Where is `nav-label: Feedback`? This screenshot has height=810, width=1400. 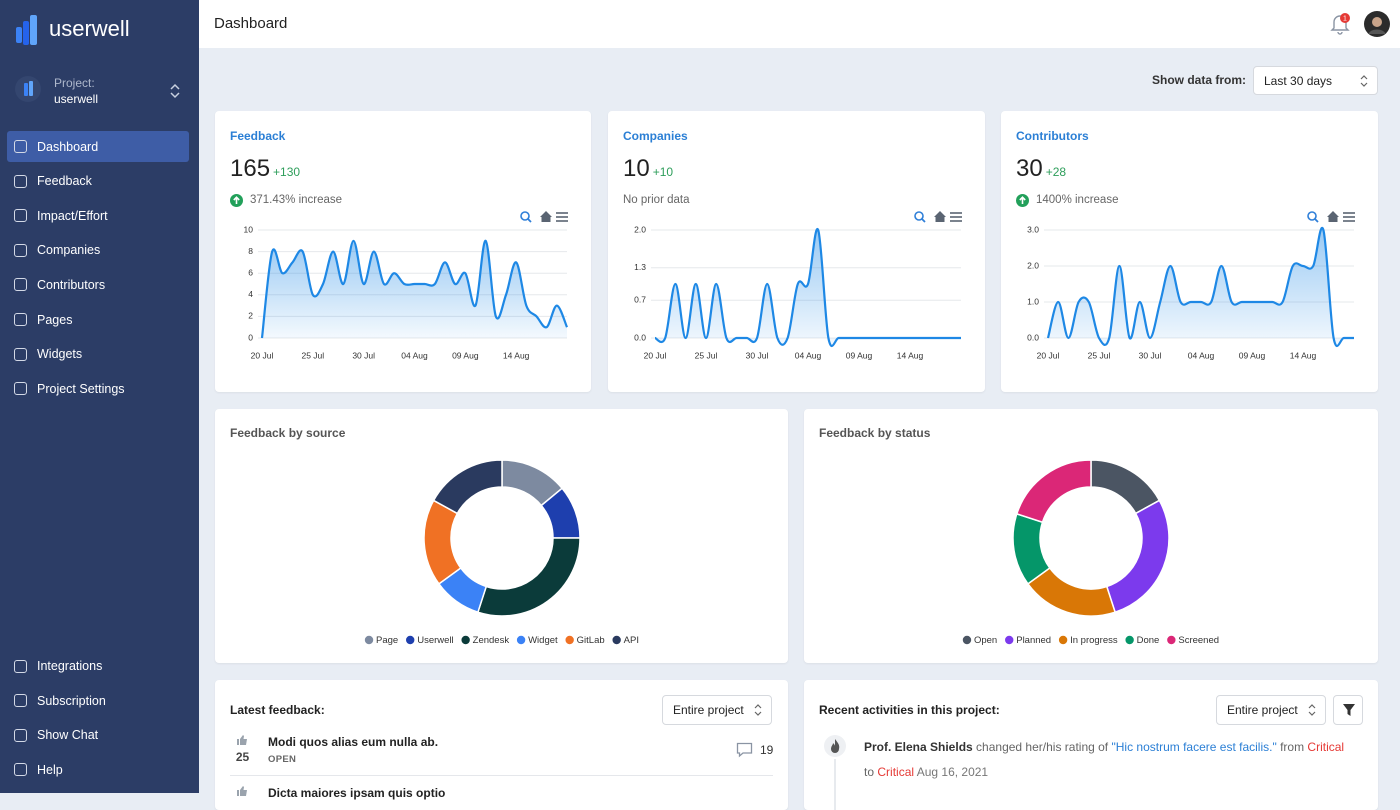
nav-label: Feedback is located at coordinates (64, 181).